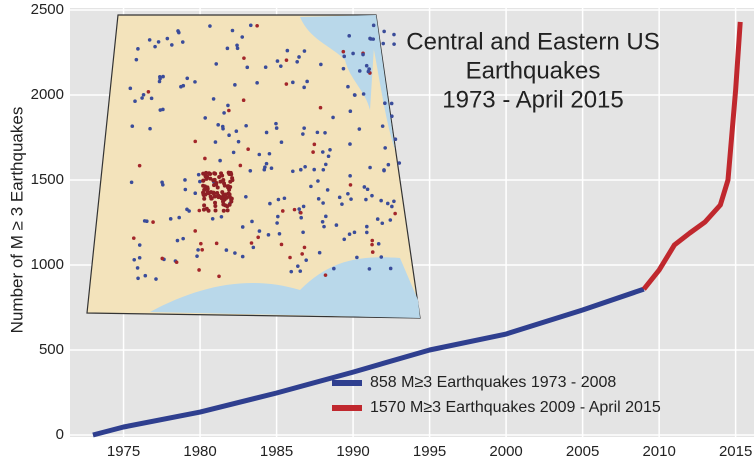 This screenshot has height=465, width=754. I want to click on chart-title: Earthquakes, so click(533, 70).